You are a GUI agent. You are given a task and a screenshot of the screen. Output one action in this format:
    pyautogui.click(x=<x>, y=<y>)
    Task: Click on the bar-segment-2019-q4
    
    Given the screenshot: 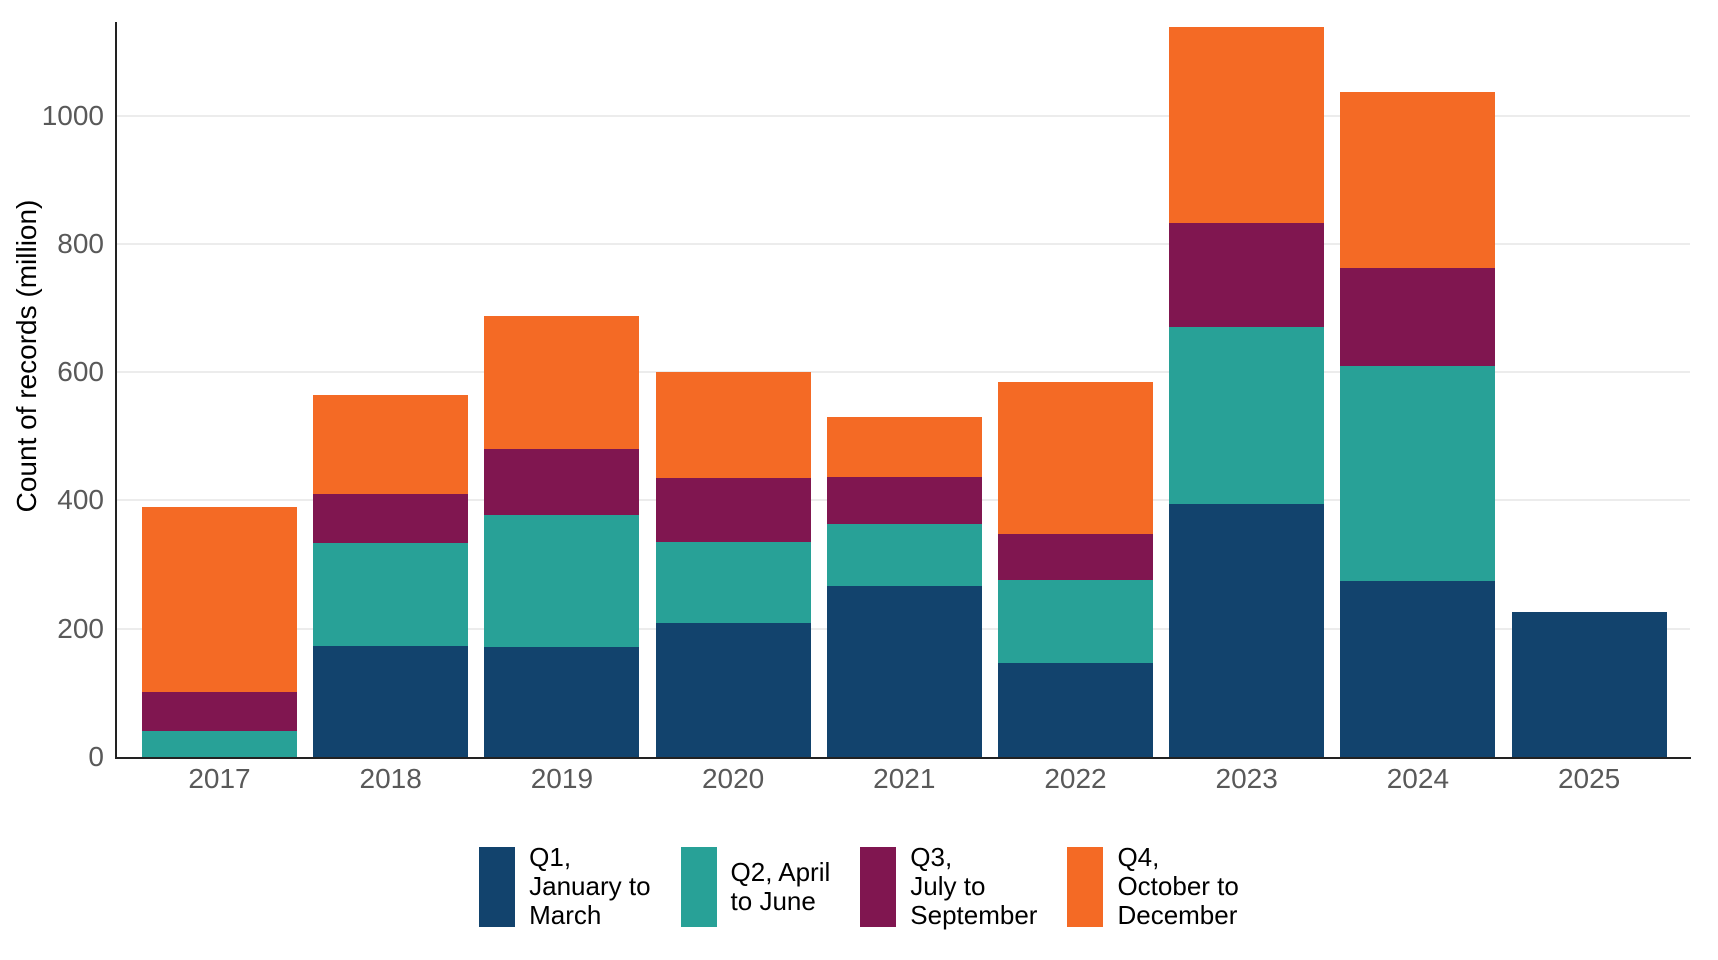 What is the action you would take?
    pyautogui.click(x=562, y=383)
    